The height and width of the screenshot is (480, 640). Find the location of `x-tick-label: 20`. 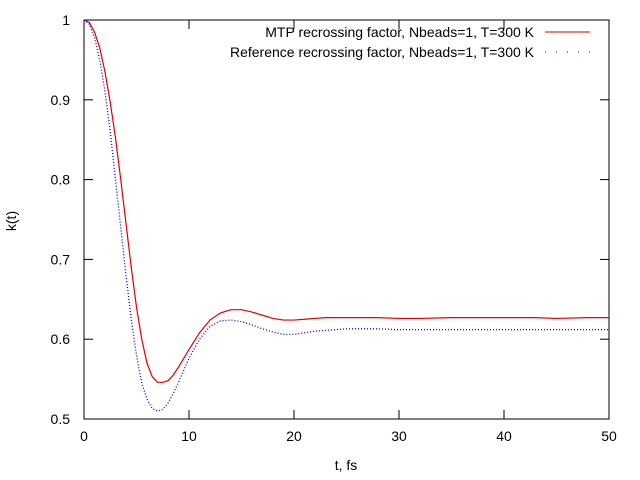

x-tick-label: 20 is located at coordinates (294, 436).